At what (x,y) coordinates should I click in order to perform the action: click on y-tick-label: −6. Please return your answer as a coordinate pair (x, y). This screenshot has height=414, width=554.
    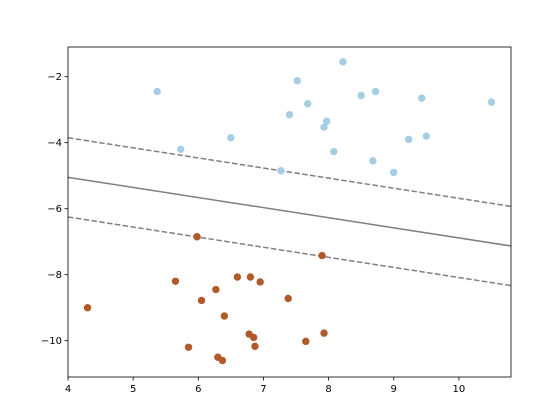
    Looking at the image, I should click on (54, 209).